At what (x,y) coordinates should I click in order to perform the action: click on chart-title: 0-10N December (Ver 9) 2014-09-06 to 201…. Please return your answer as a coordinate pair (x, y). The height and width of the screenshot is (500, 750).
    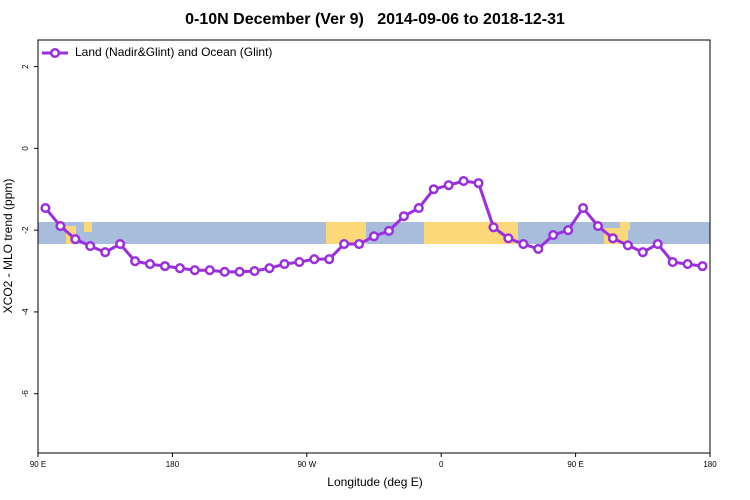
    Looking at the image, I should click on (375, 19).